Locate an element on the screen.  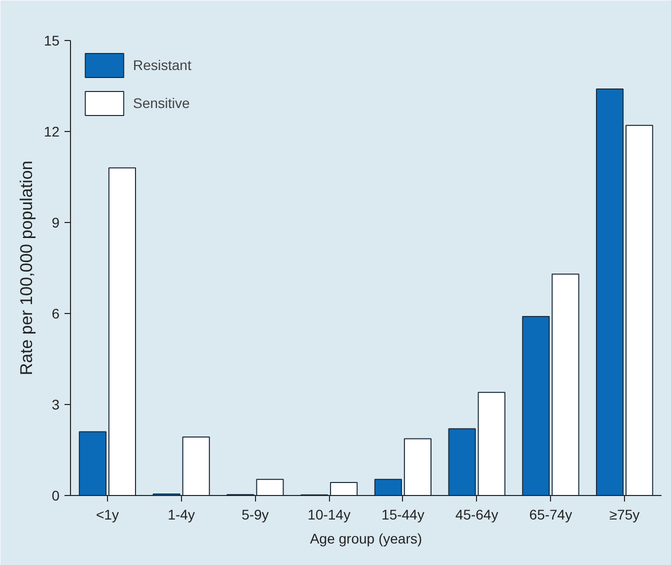
x-axis-title: Age group (years) is located at coordinates (366, 538).